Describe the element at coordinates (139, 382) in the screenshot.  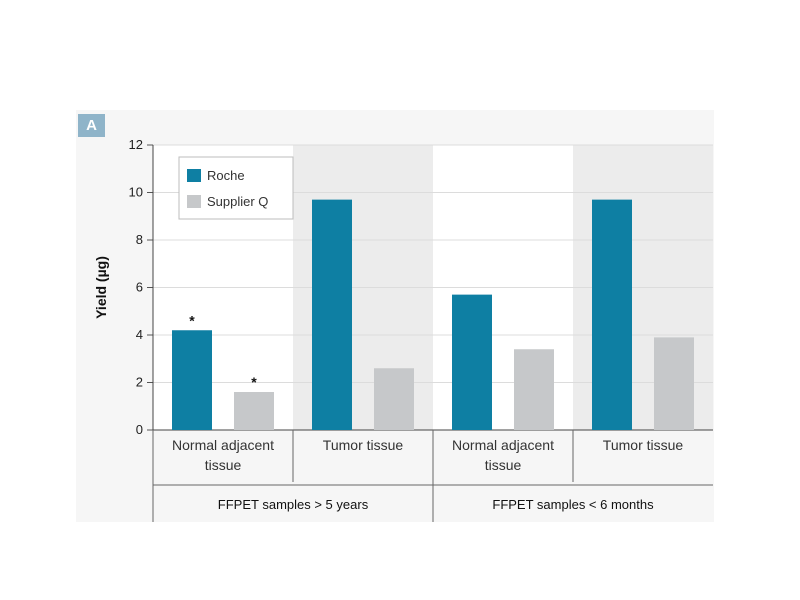
I see `y-tick-label: 2` at that location.